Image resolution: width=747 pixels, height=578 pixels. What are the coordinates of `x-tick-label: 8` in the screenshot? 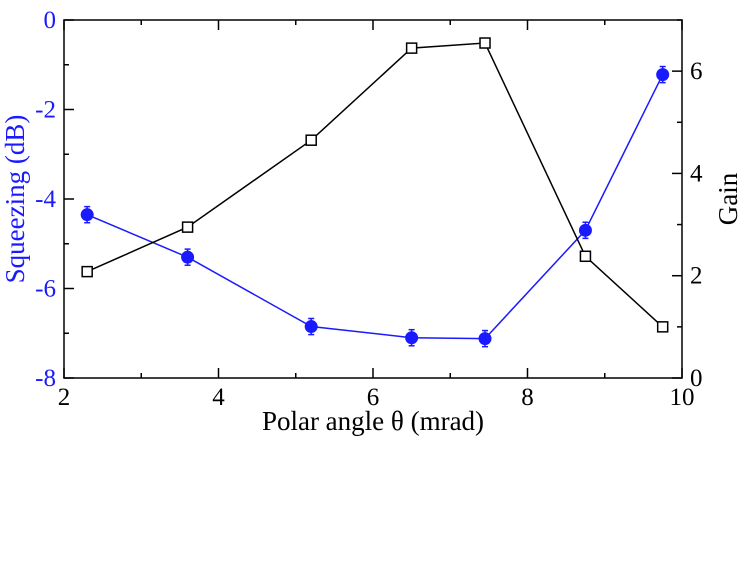 It's located at (527, 397).